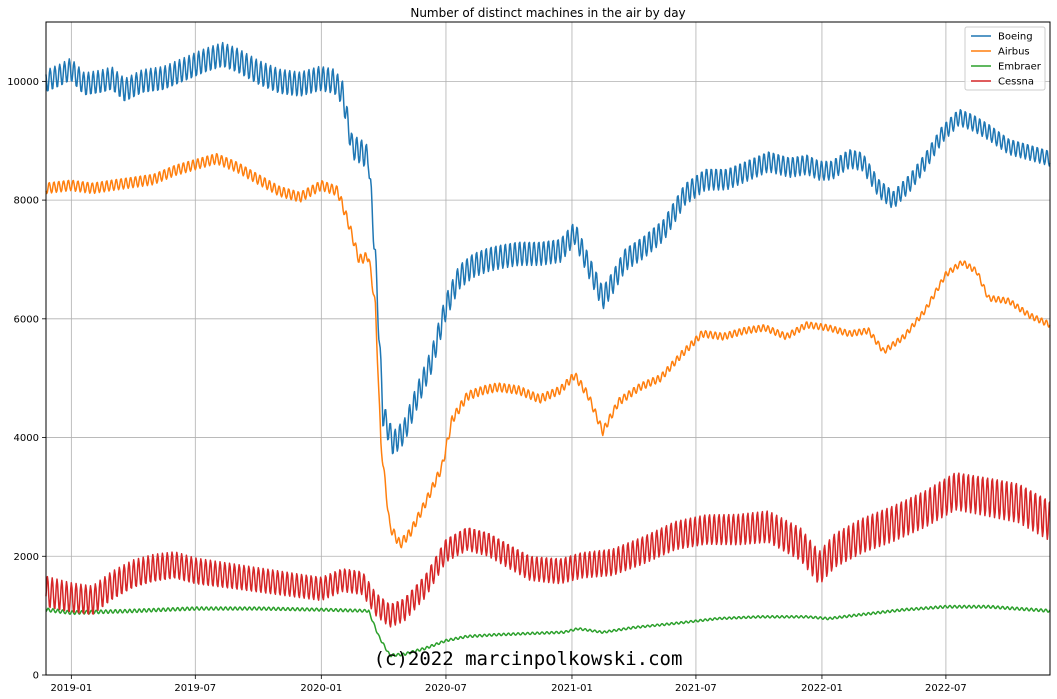 This screenshot has height=699, width=1057. What do you see at coordinates (822, 688) in the screenshot?
I see `x-tick-label: 2022-01` at bounding box center [822, 688].